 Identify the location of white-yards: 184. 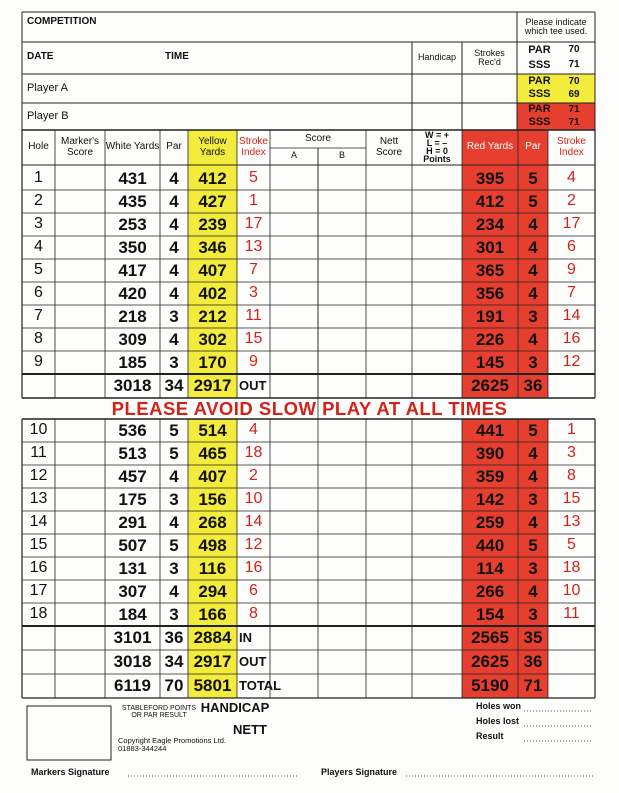
(132, 614).